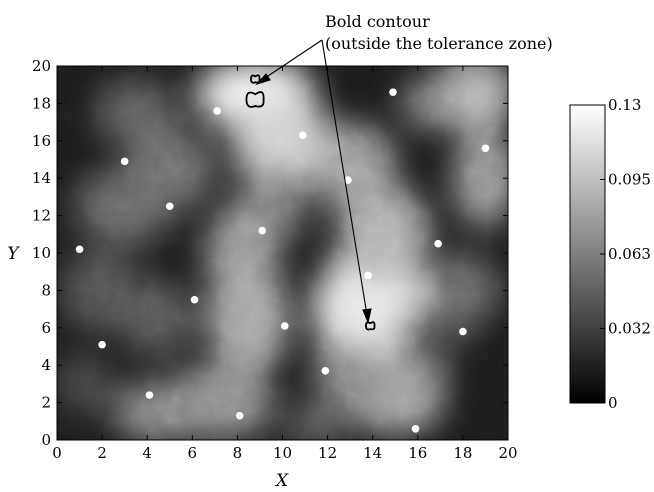  Describe the element at coordinates (46, 328) in the screenshot. I see `y-tick-label: 6` at that location.